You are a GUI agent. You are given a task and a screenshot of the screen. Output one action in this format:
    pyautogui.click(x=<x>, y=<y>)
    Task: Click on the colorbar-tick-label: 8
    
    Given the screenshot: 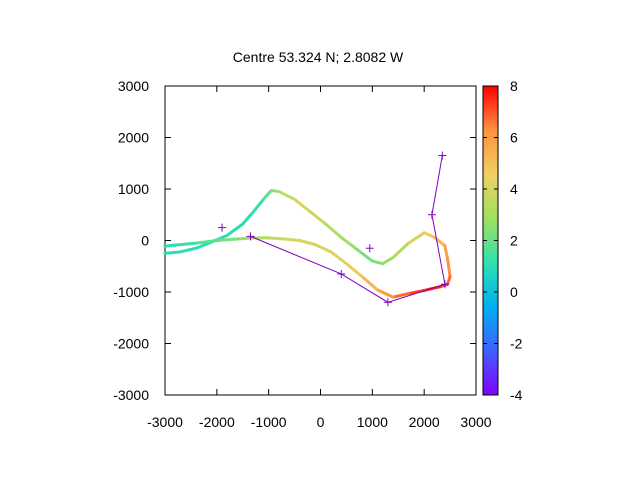 What is the action you would take?
    pyautogui.click(x=514, y=86)
    